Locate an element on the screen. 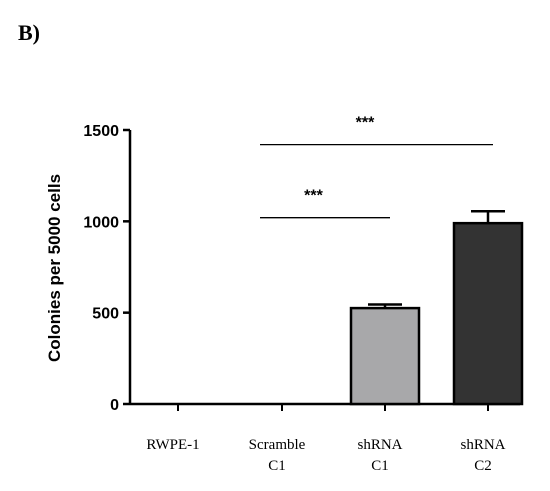 The height and width of the screenshot is (491, 550). significance-markers: *** *** is located at coordinates (376, 167).